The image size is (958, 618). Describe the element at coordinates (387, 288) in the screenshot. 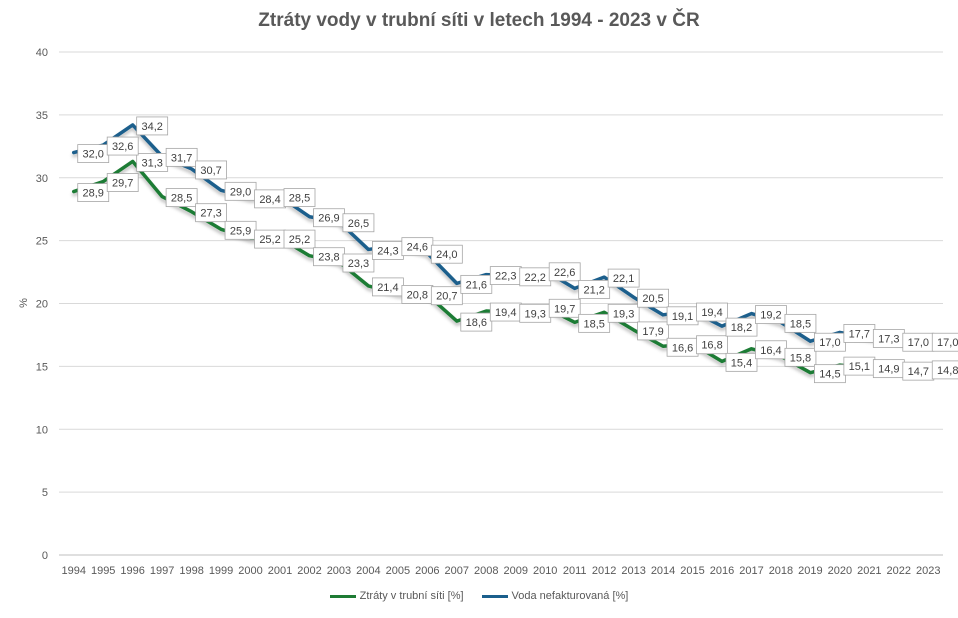

I see `data-label-text: 21,4` at that location.